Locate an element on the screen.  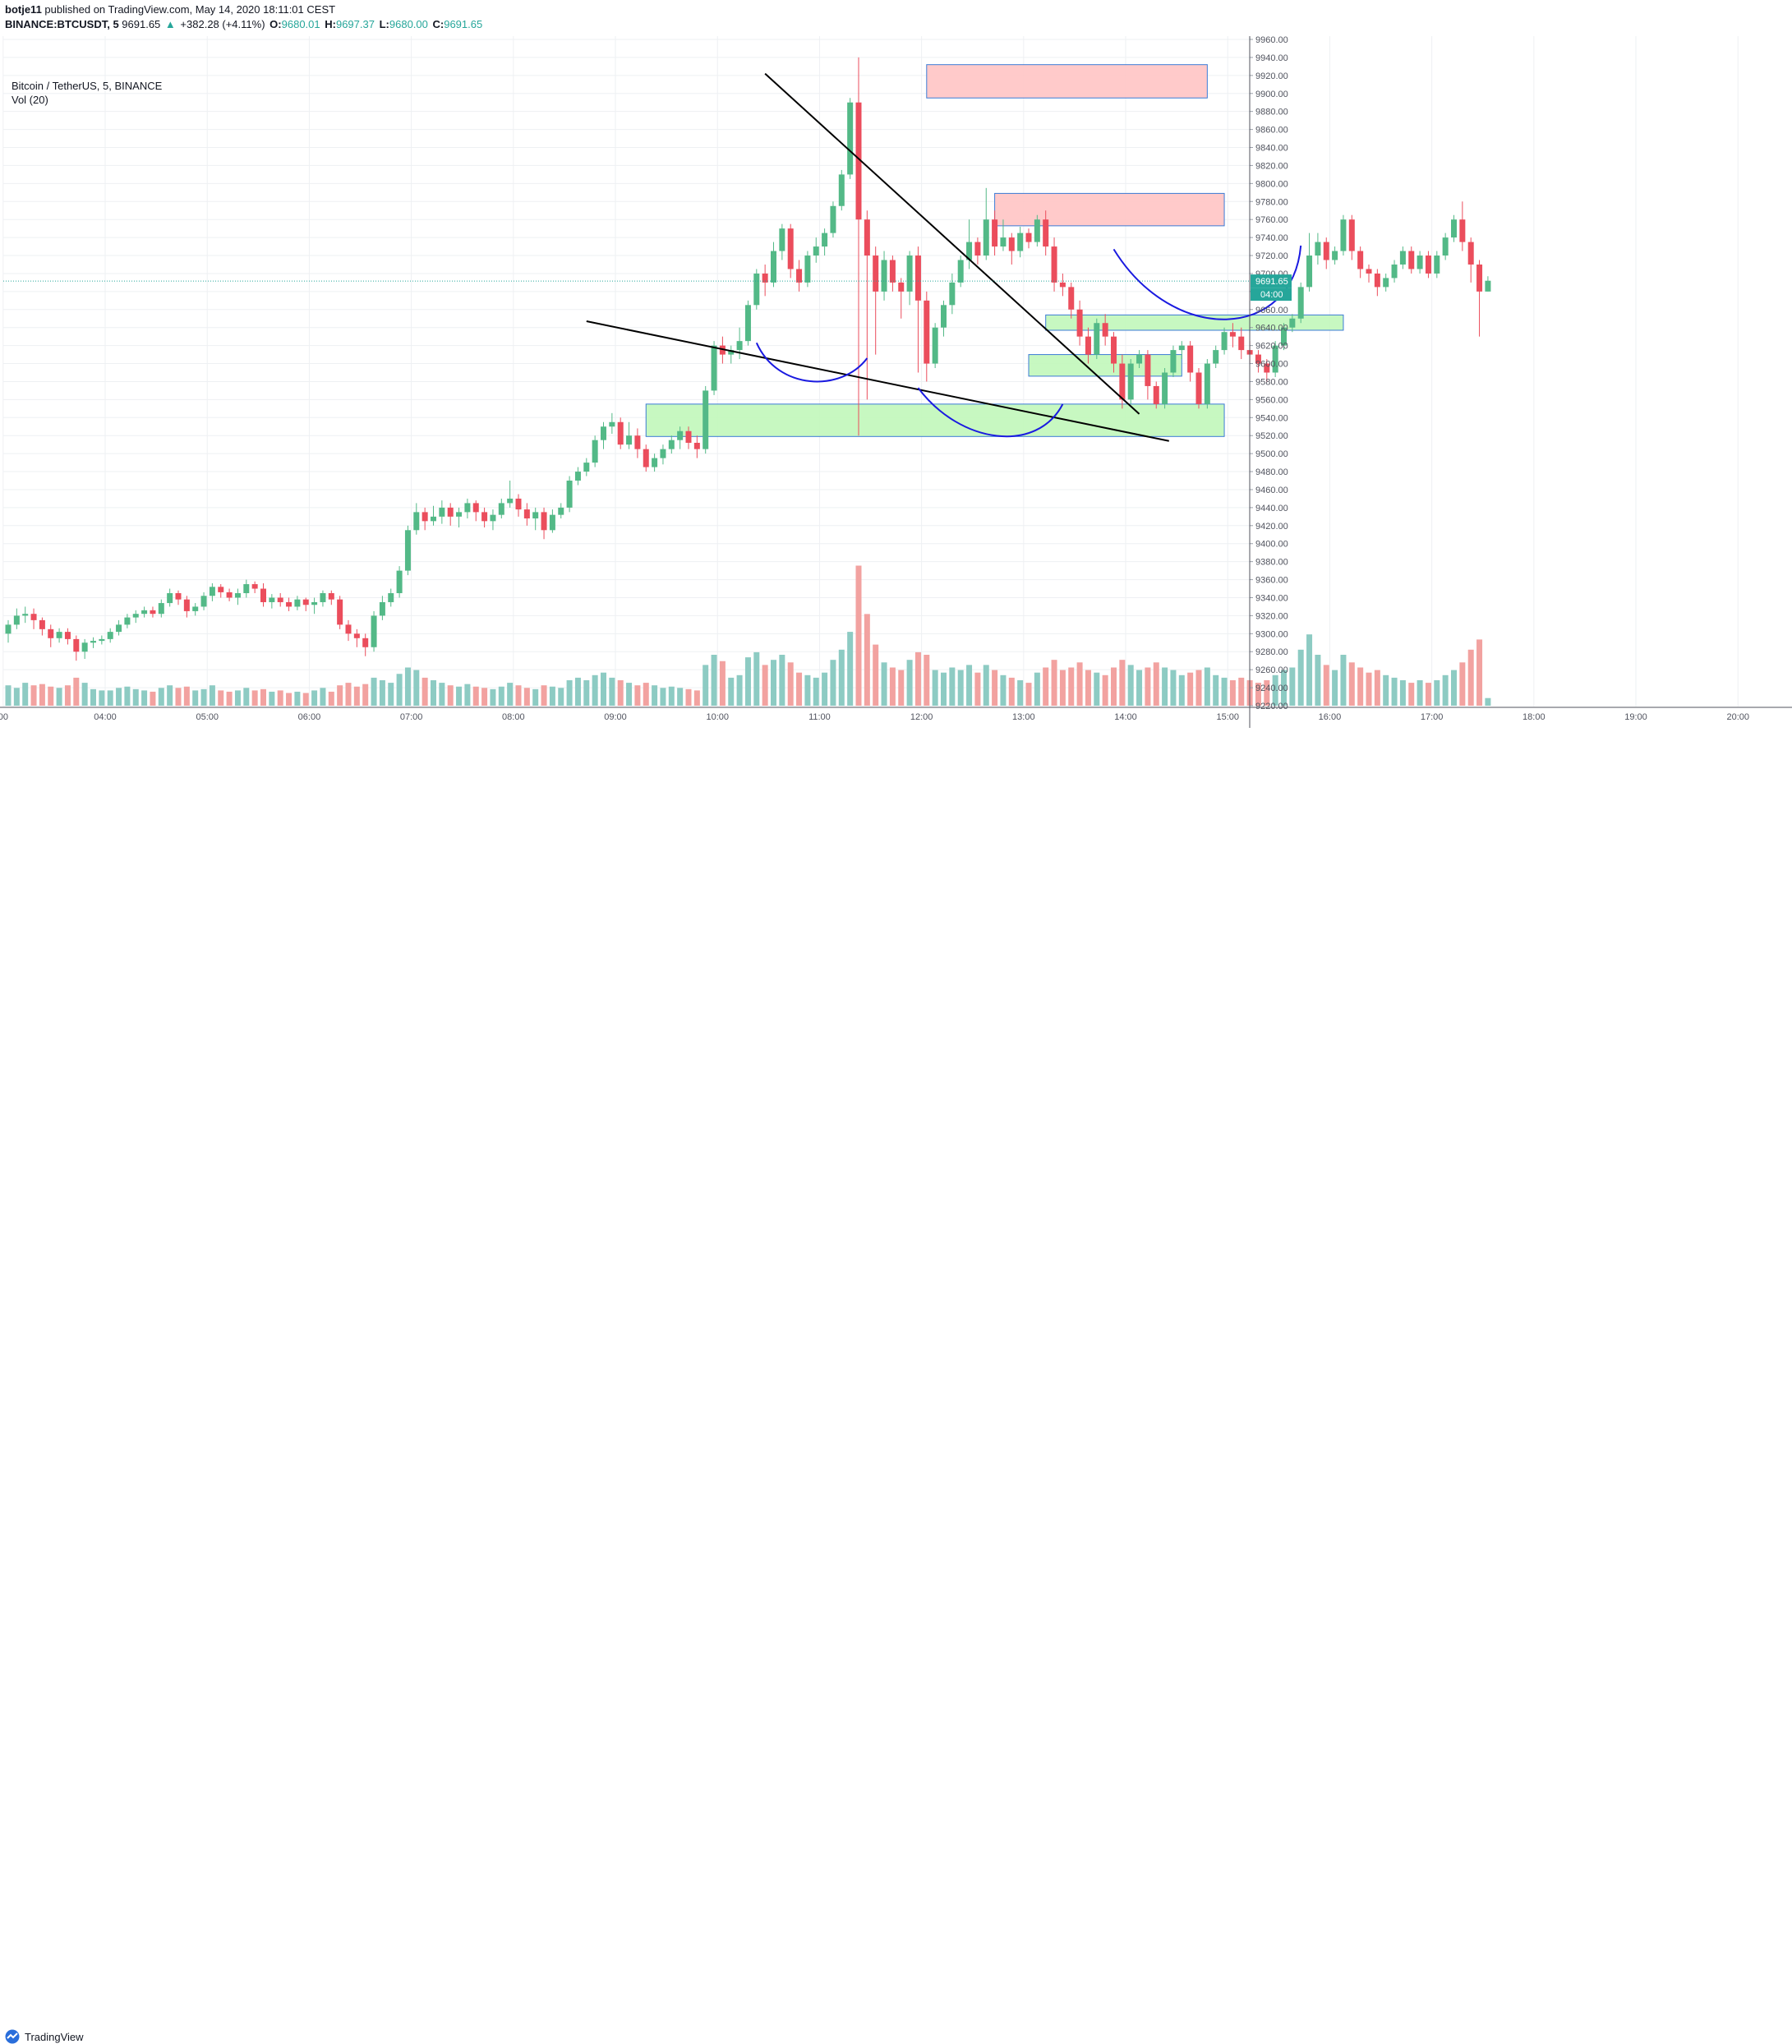
price-tick-label: 9500.00 is located at coordinates (1271, 454).